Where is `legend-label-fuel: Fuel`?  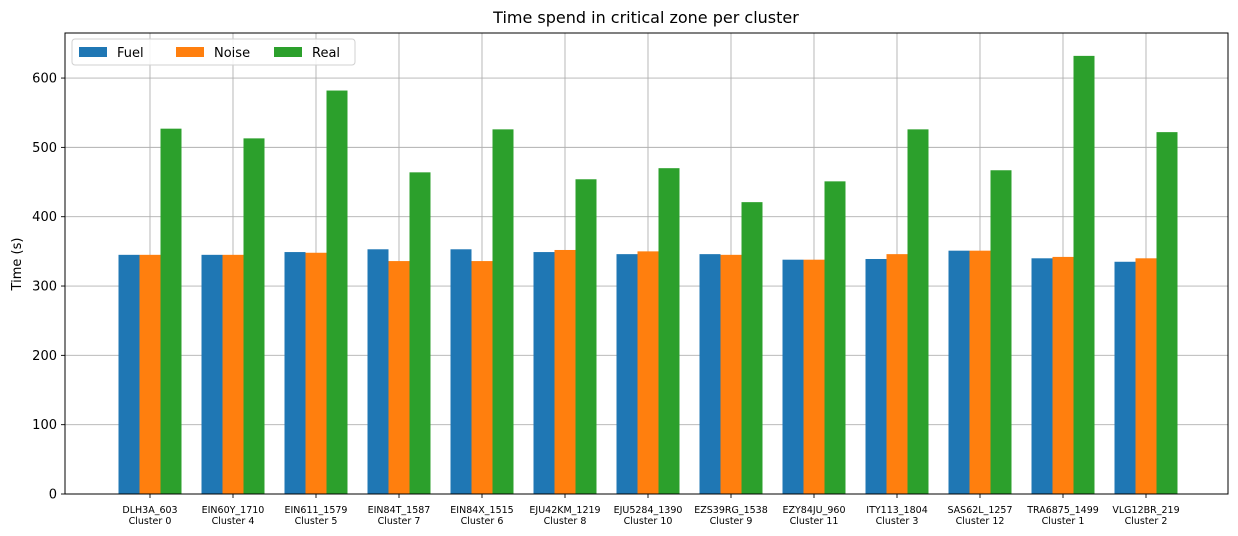
legend-label-fuel: Fuel is located at coordinates (130, 53).